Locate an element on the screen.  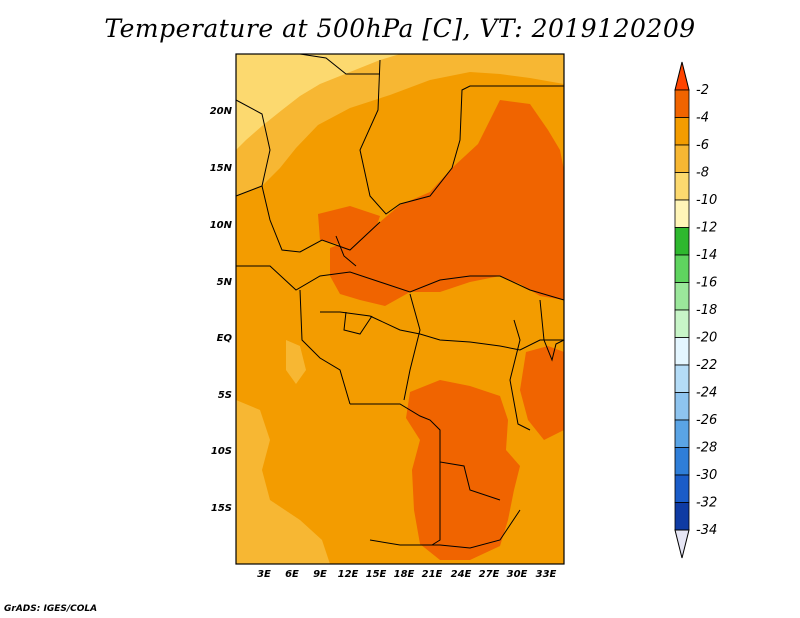
latitude-axis: 20N 15N 10N 5N EQ 5S 10S 15S is located at coordinates (221, 310).